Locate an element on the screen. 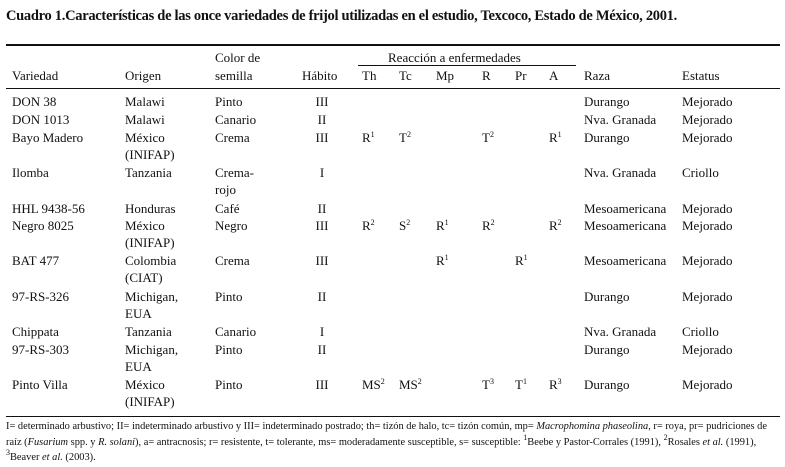 Image resolution: width=785 pixels, height=467 pixels. footnote-text: (2003). is located at coordinates (79, 457).